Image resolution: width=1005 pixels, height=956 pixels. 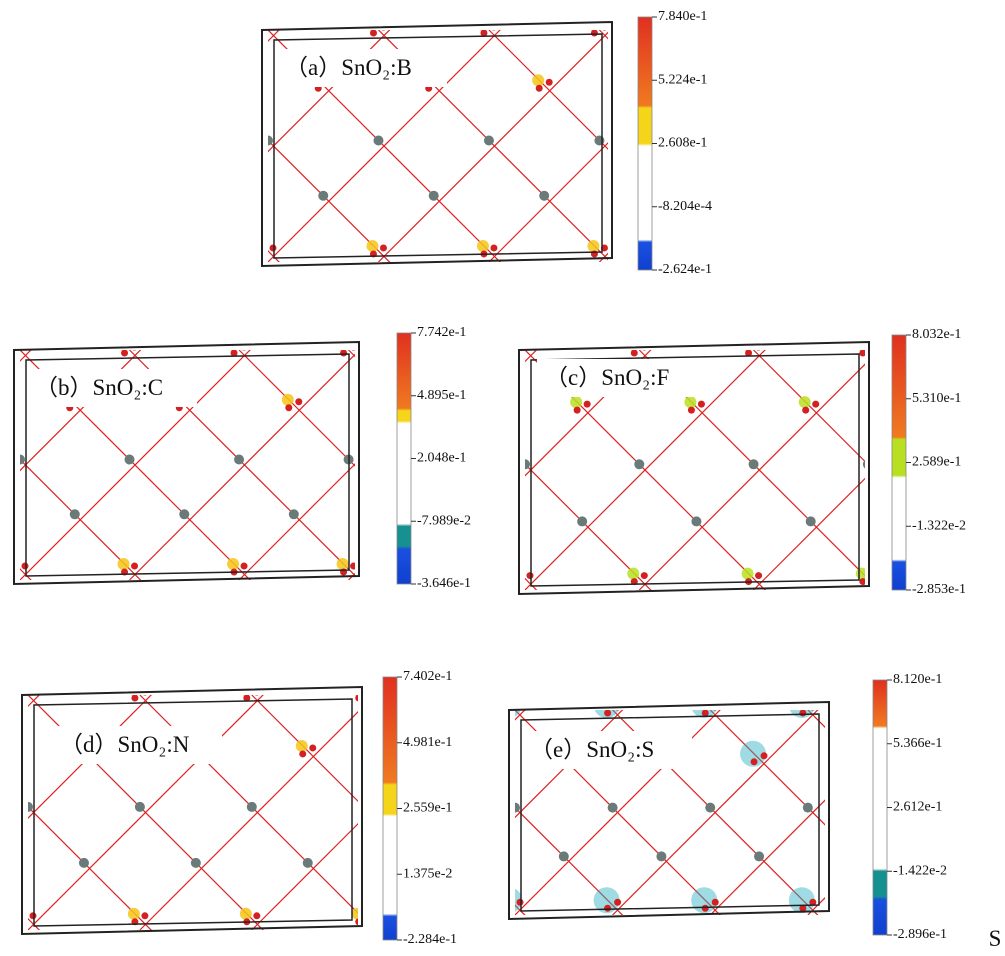 I want to click on colorbar-tick-label: 2.608e-1, so click(x=682, y=143).